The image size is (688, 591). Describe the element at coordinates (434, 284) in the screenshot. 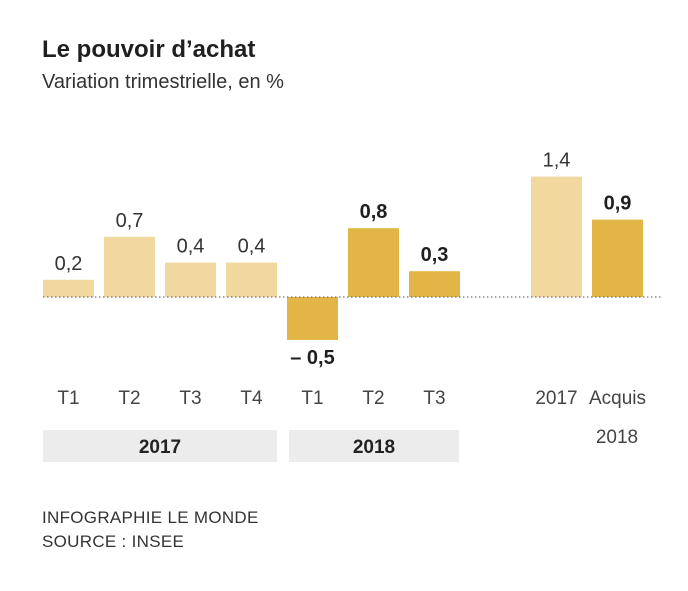

I see `bar-2018-t3` at that location.